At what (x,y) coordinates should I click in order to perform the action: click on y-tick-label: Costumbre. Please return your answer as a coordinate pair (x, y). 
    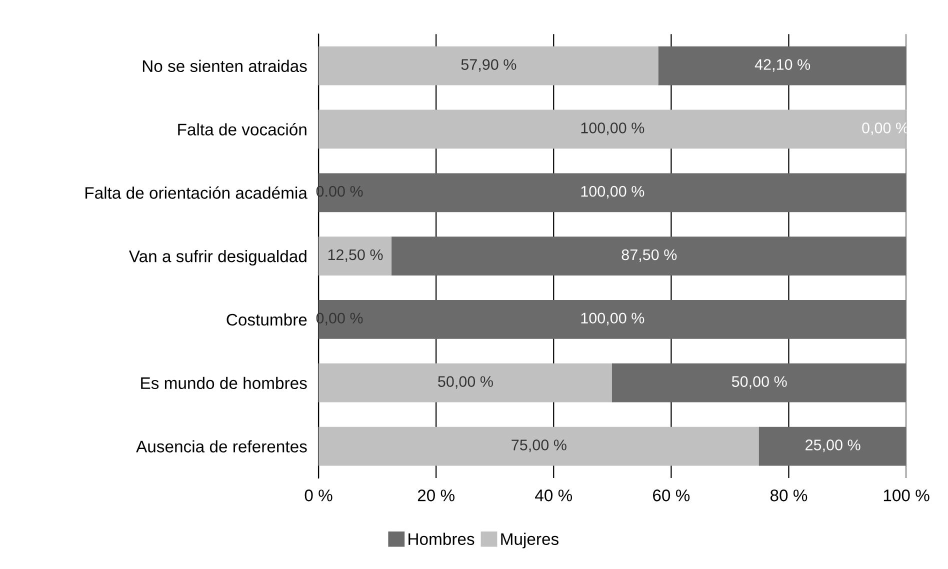
    Looking at the image, I should click on (266, 319).